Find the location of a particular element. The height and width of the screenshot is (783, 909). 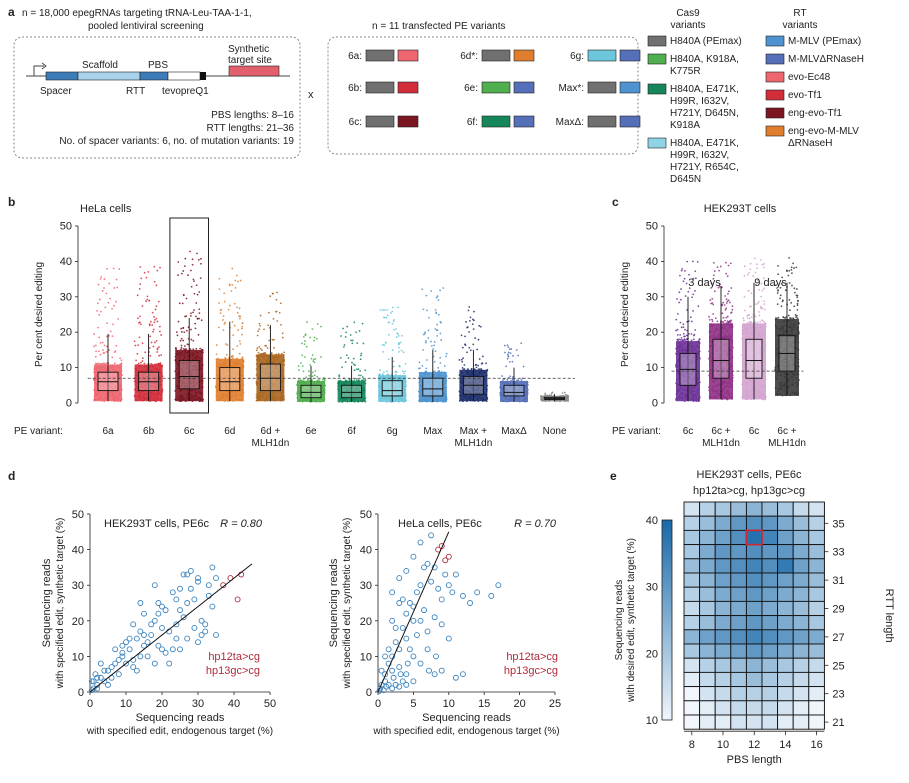

cas9-legend-swatch is located at coordinates (657, 143).